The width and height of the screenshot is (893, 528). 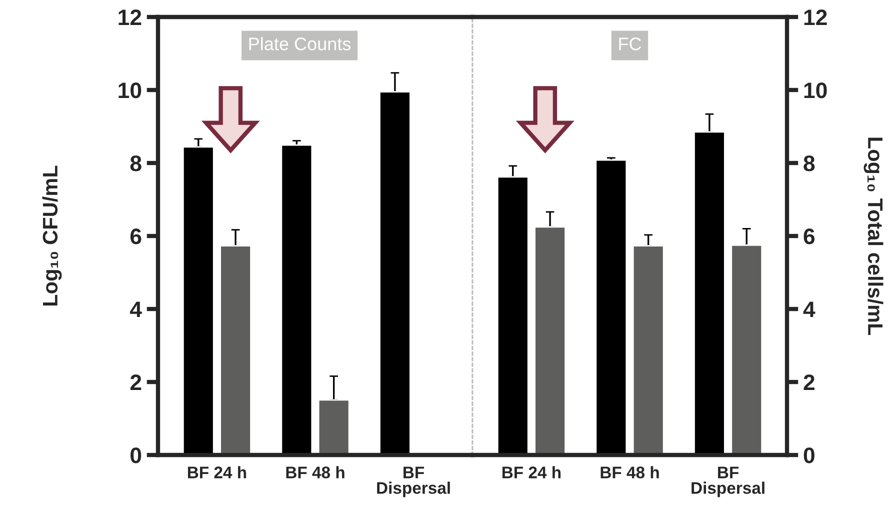 What do you see at coordinates (815, 18) in the screenshot?
I see `y2-tick-label: 12` at bounding box center [815, 18].